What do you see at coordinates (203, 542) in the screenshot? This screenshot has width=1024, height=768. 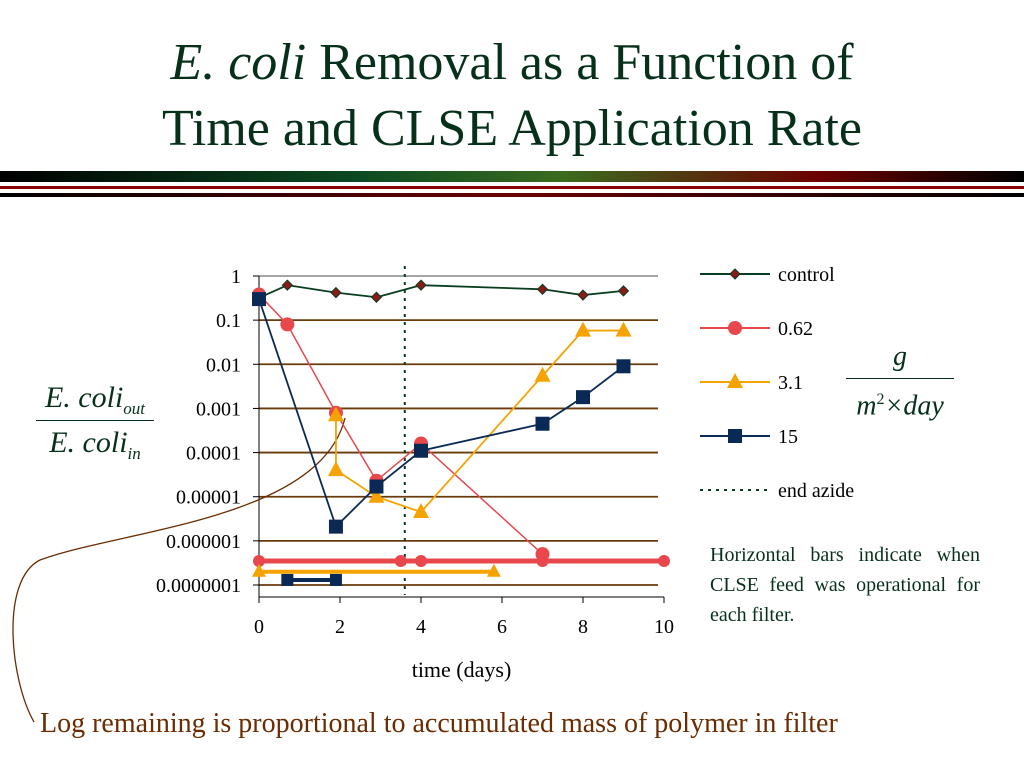 I see `y-tick-label: 0.000001` at bounding box center [203, 542].